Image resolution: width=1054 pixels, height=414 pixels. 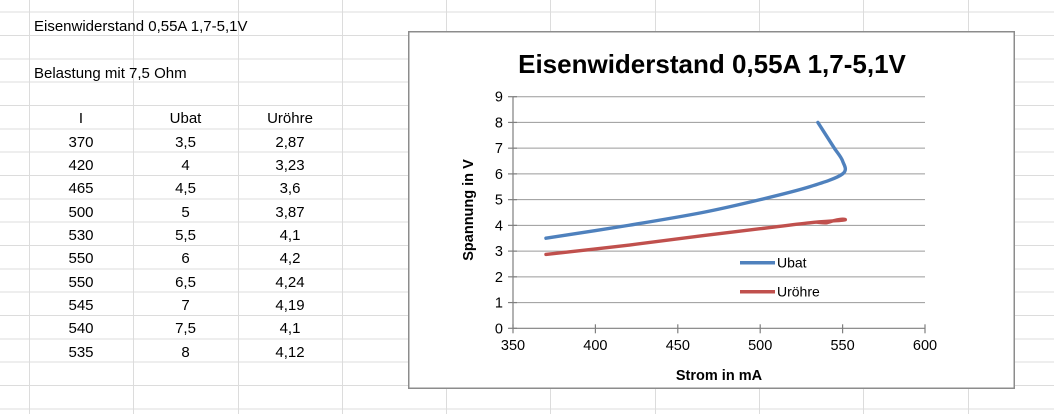 I want to click on legend-label-ubat: Ubat, so click(x=792, y=263).